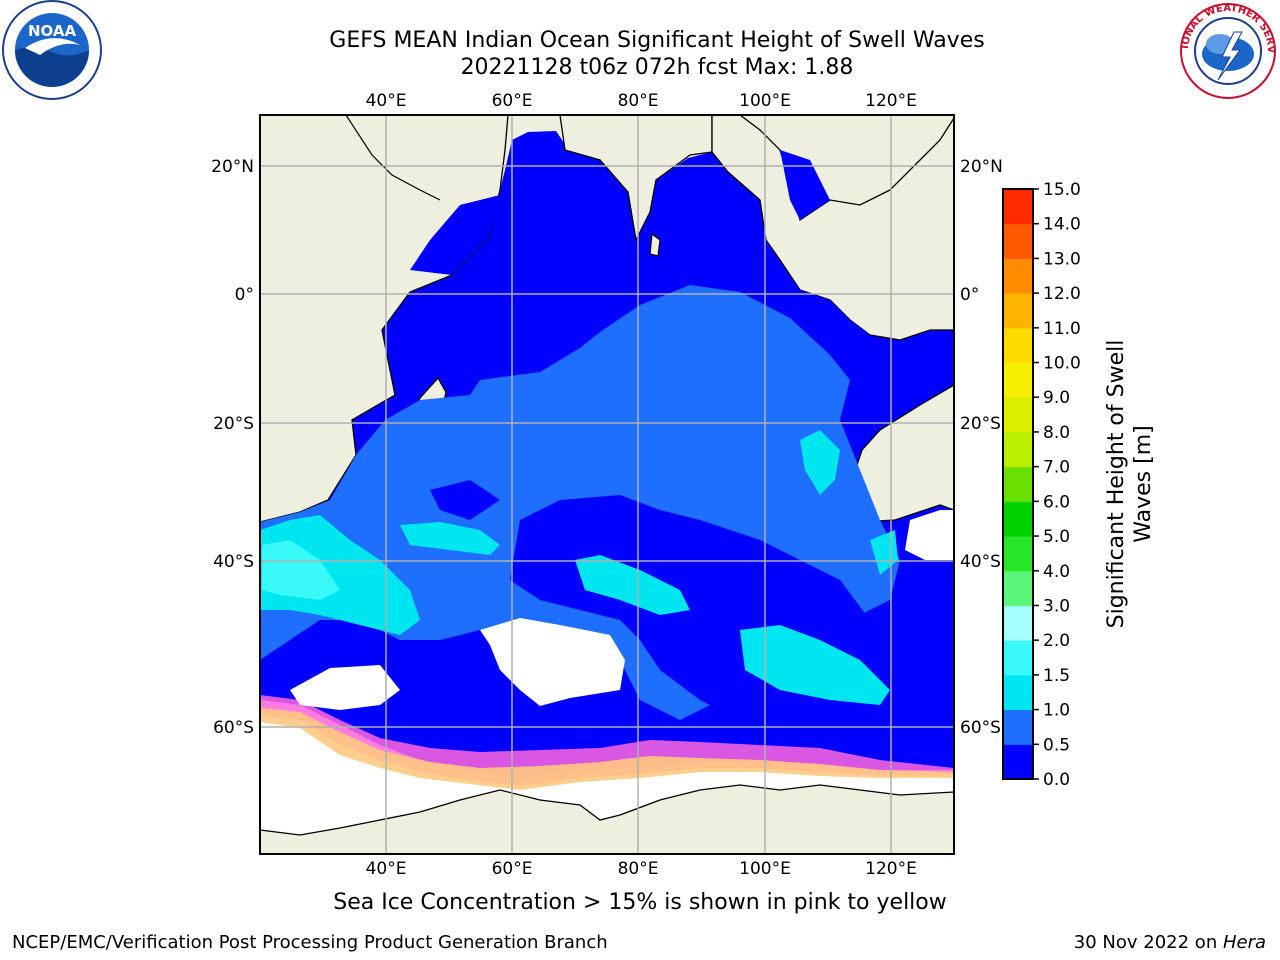 Image resolution: width=1280 pixels, height=960 pixels. I want to click on bottom-lon-tick: 60°E, so click(512, 869).